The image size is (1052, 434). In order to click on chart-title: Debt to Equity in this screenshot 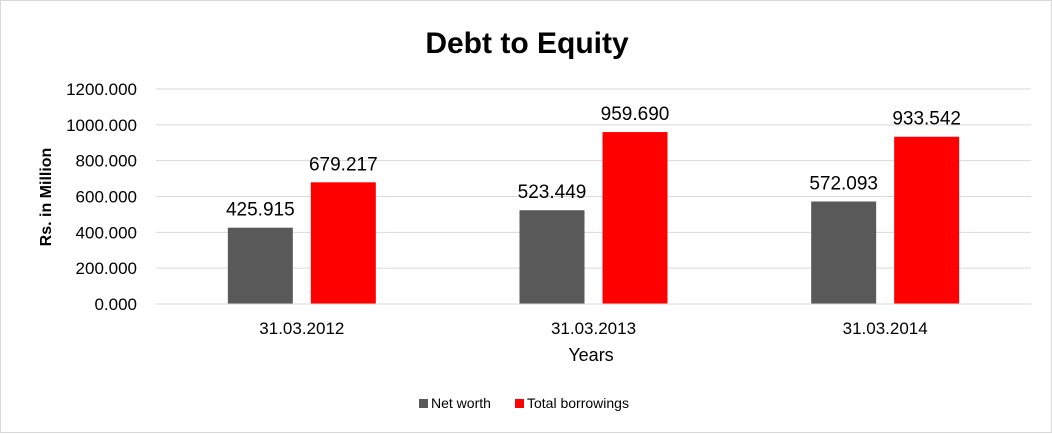, I will do `click(527, 43)`.